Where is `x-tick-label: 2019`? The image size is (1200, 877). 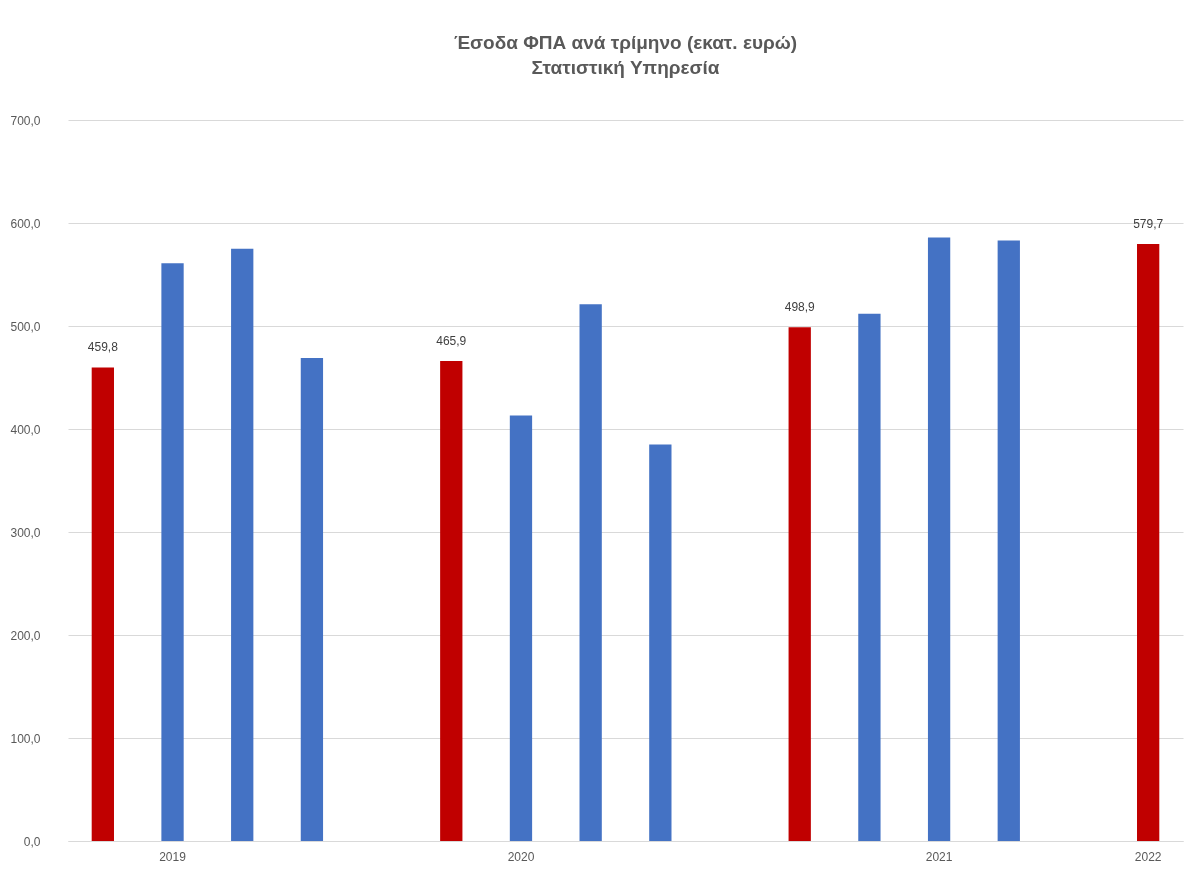
x-tick-label: 2019 is located at coordinates (173, 856).